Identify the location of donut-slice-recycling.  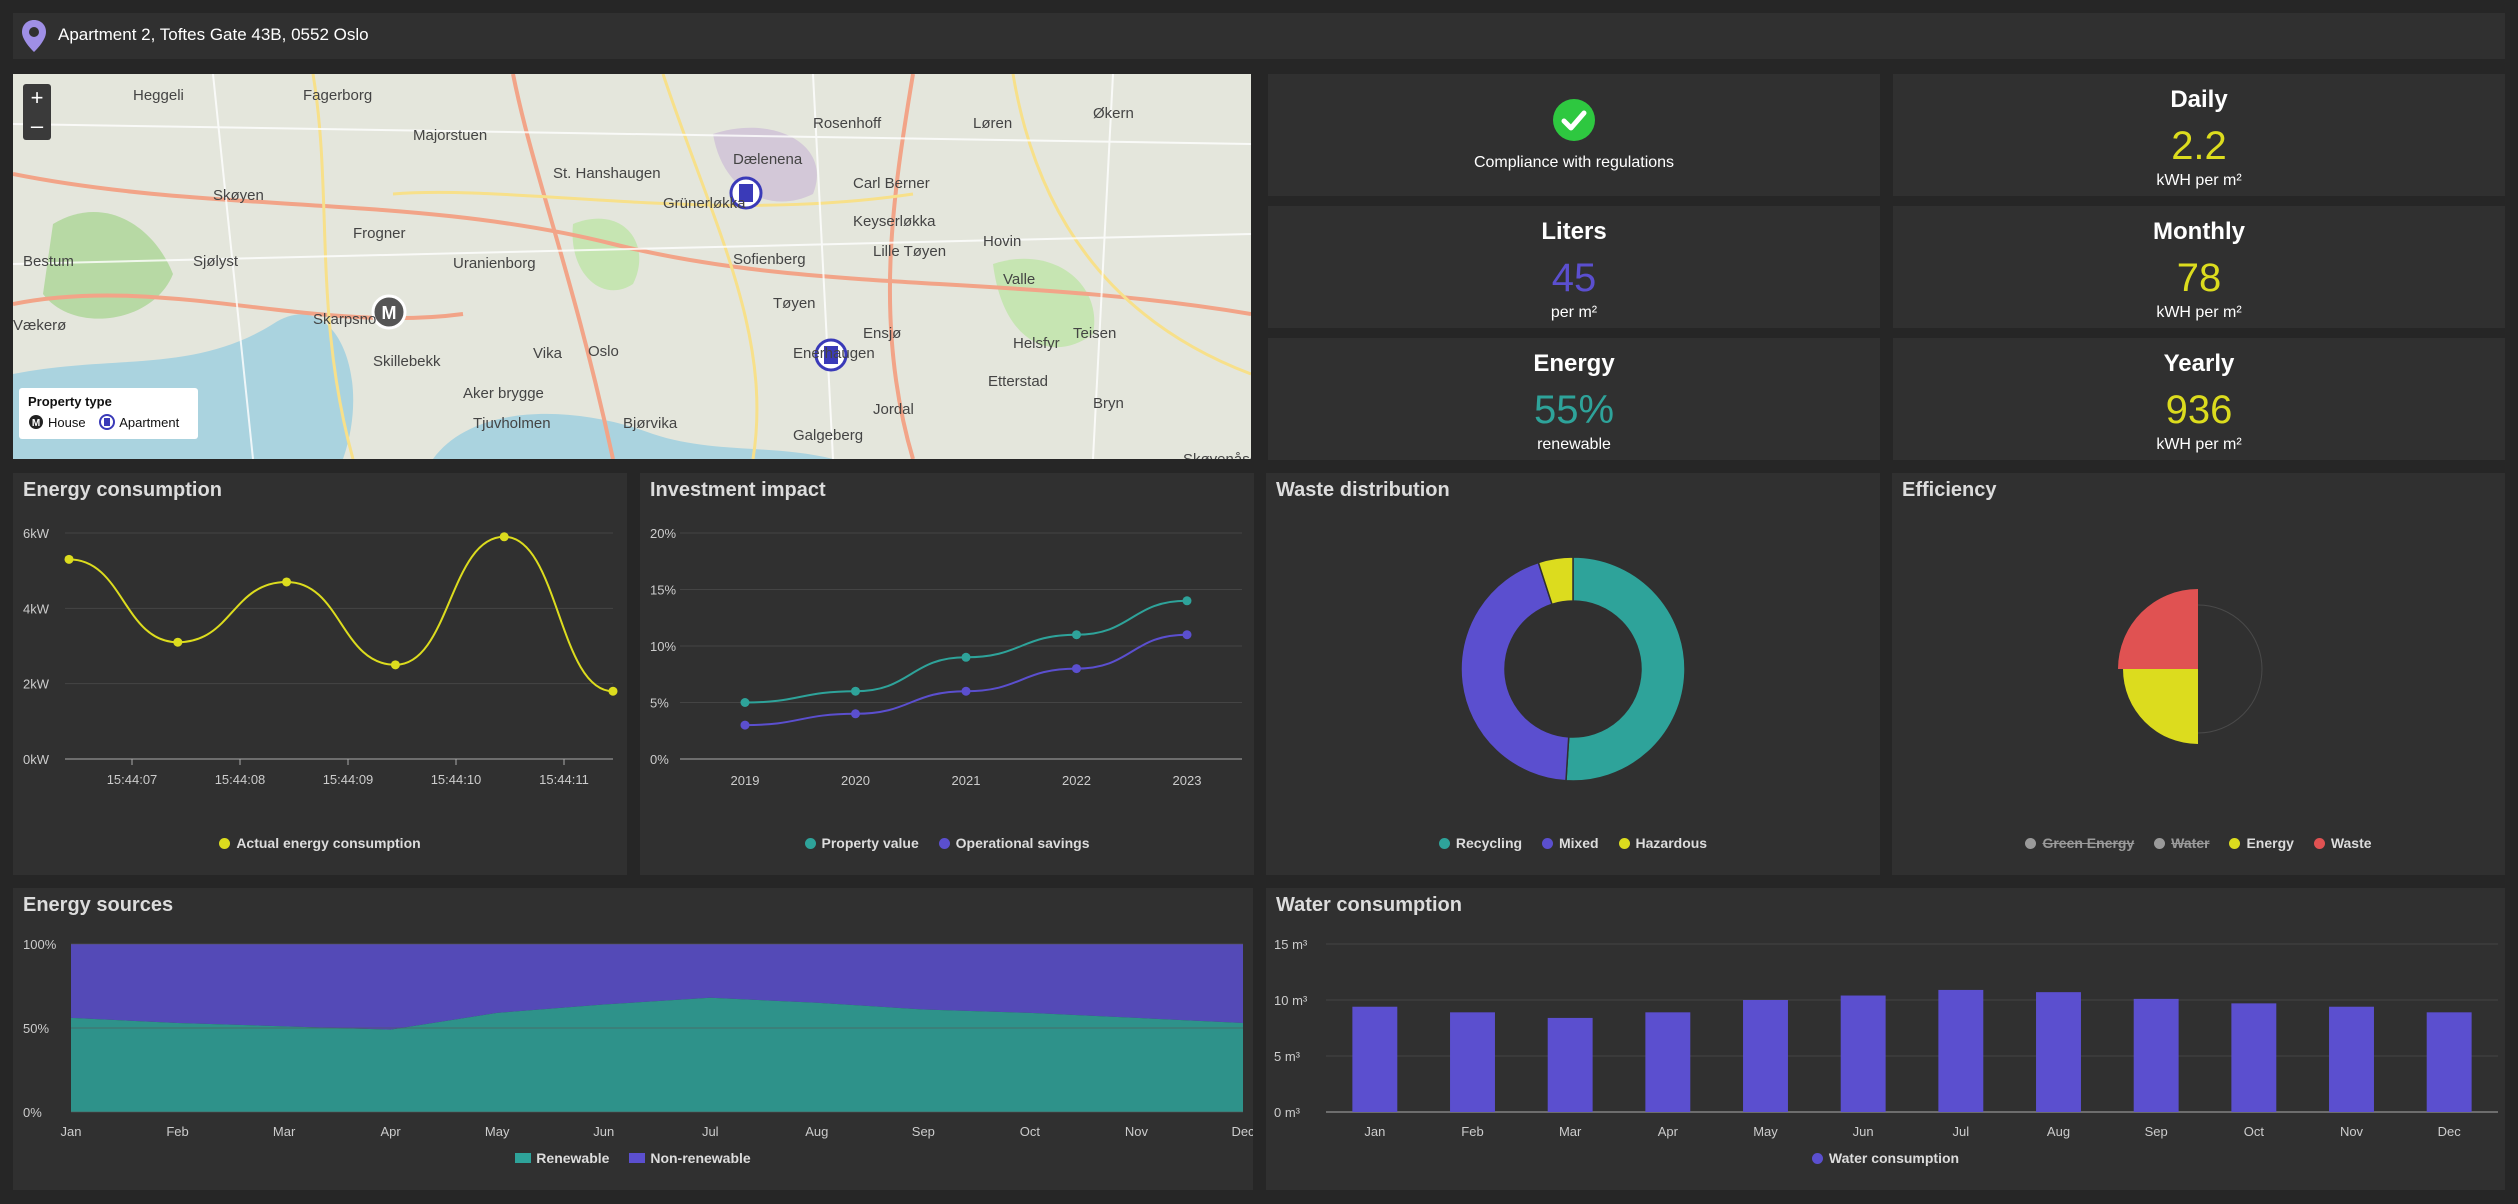
(1625, 669).